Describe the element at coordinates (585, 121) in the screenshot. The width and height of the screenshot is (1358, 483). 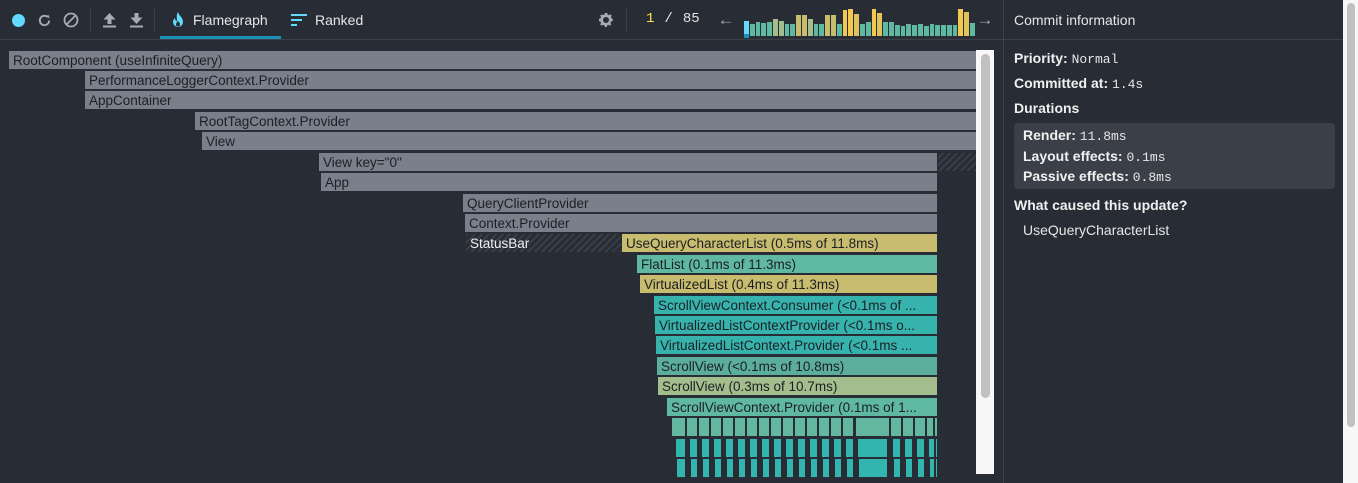
I see `flamegraph-node: RootTagContext.Provider` at that location.